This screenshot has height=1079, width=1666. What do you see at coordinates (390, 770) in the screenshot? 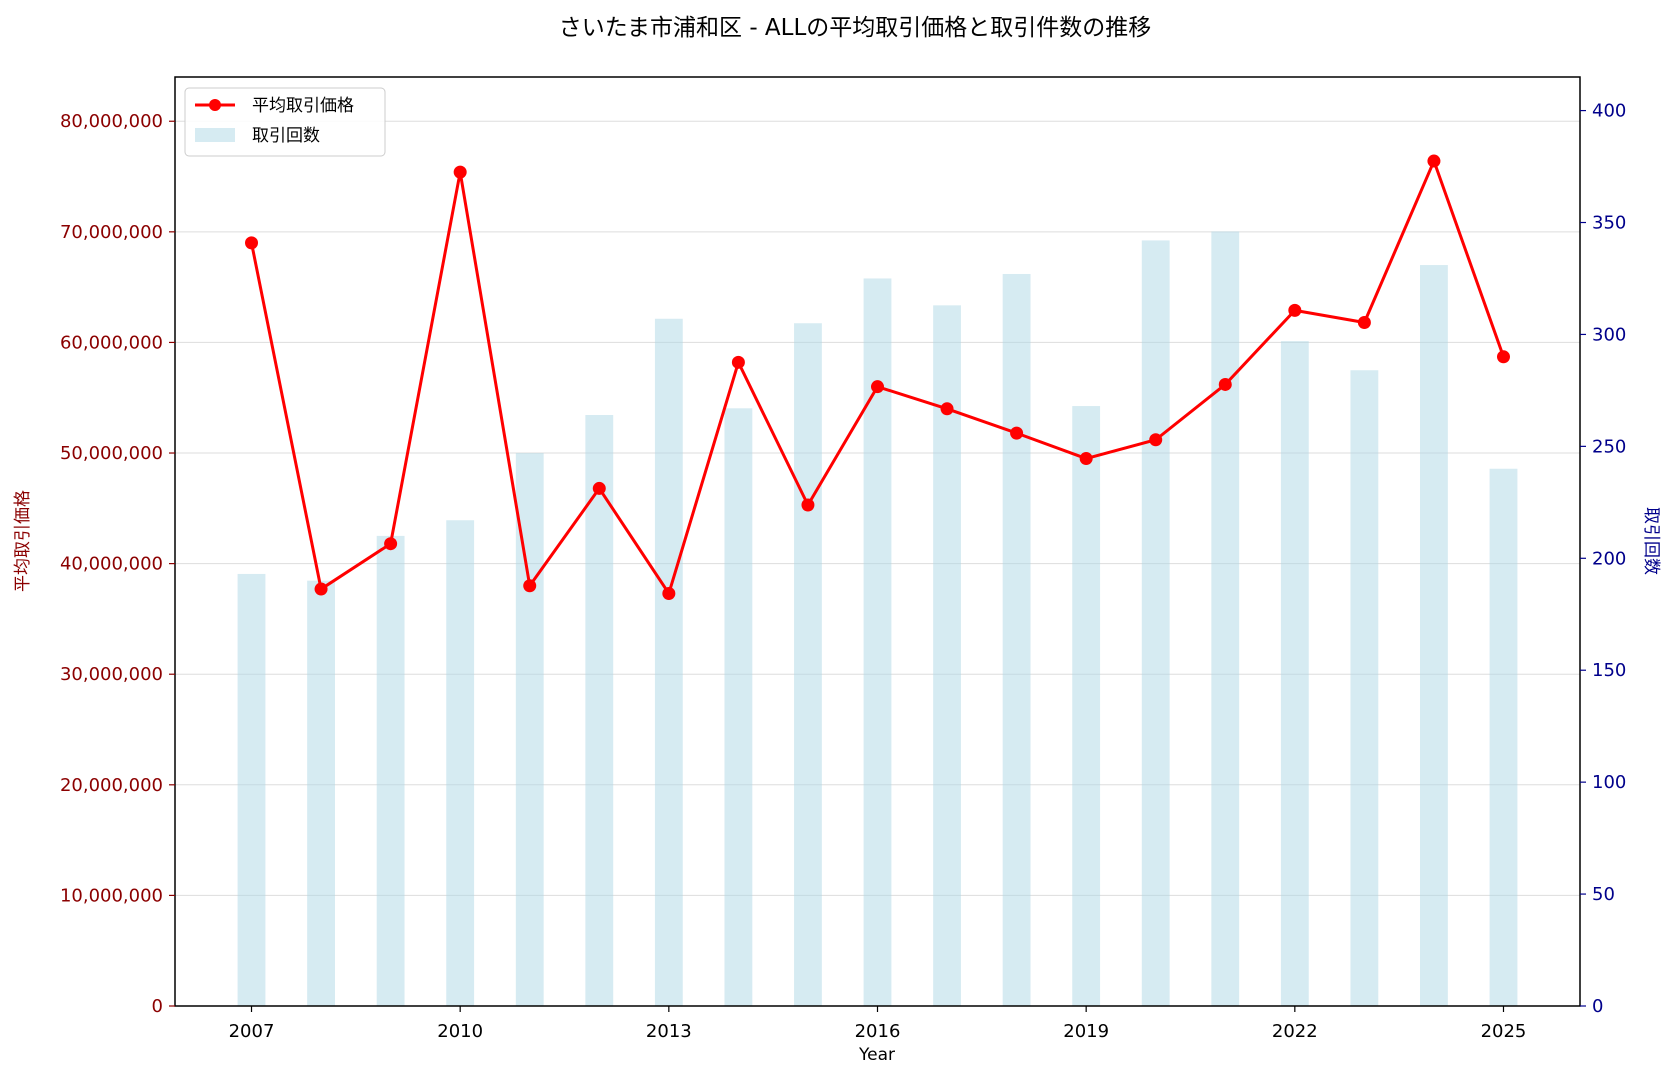
I see `bar-2009` at bounding box center [390, 770].